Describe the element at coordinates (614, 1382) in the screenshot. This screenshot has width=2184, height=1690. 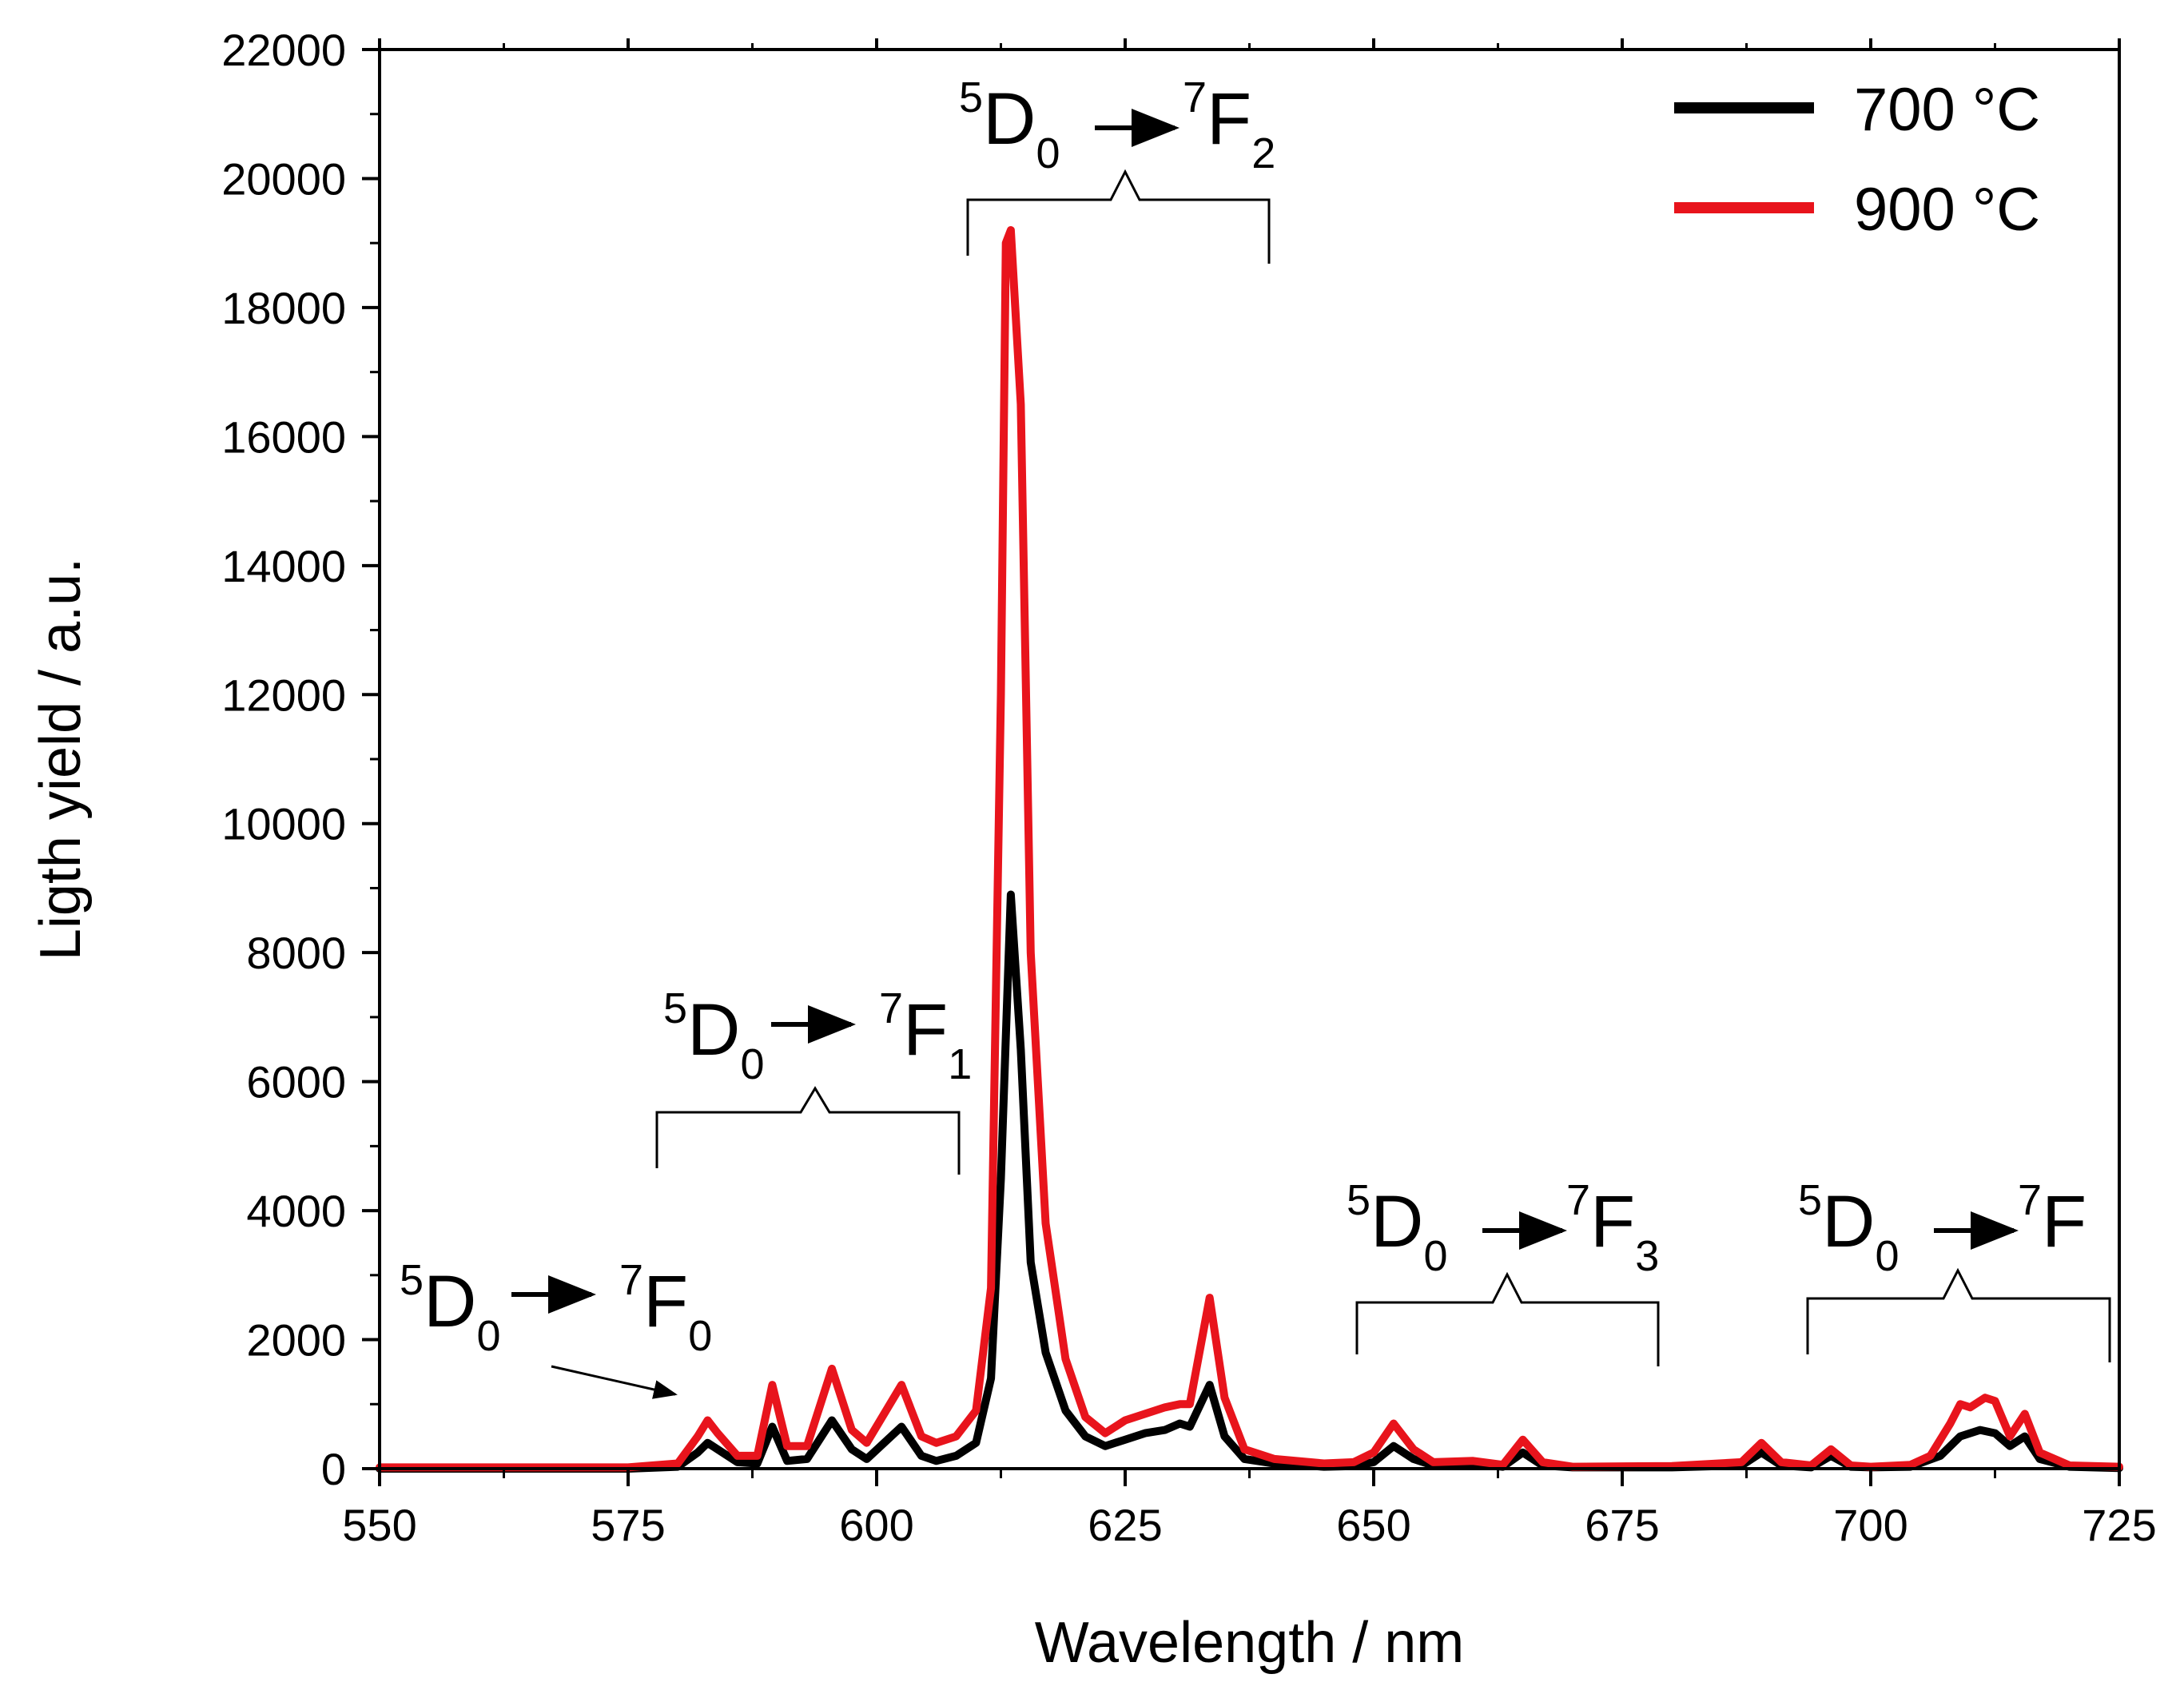
I see `annotation-arrow` at that location.